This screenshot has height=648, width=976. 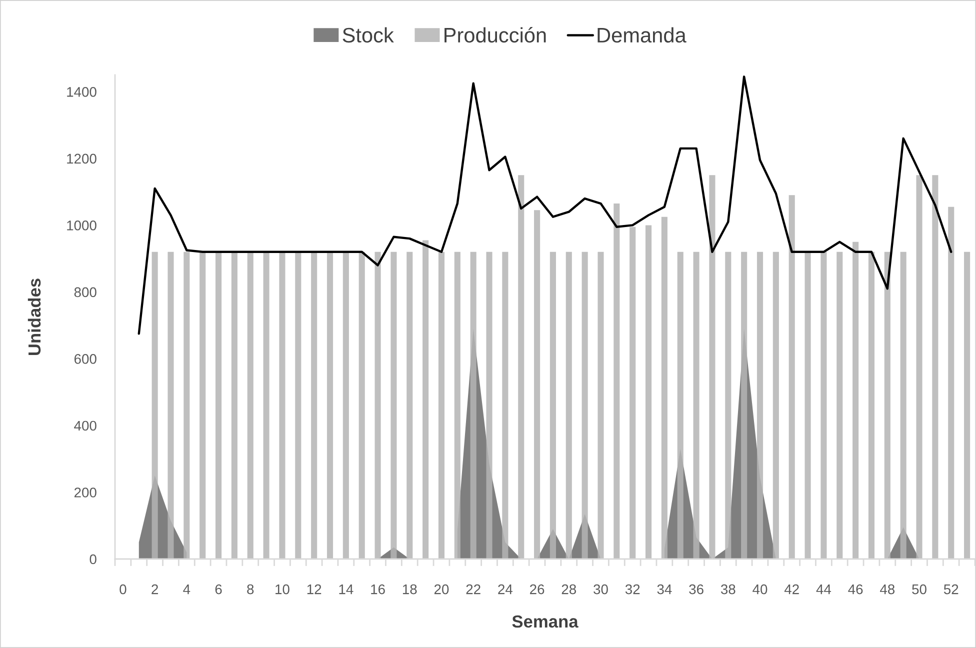 I want to click on x-tick-label: 18, so click(x=409, y=589).